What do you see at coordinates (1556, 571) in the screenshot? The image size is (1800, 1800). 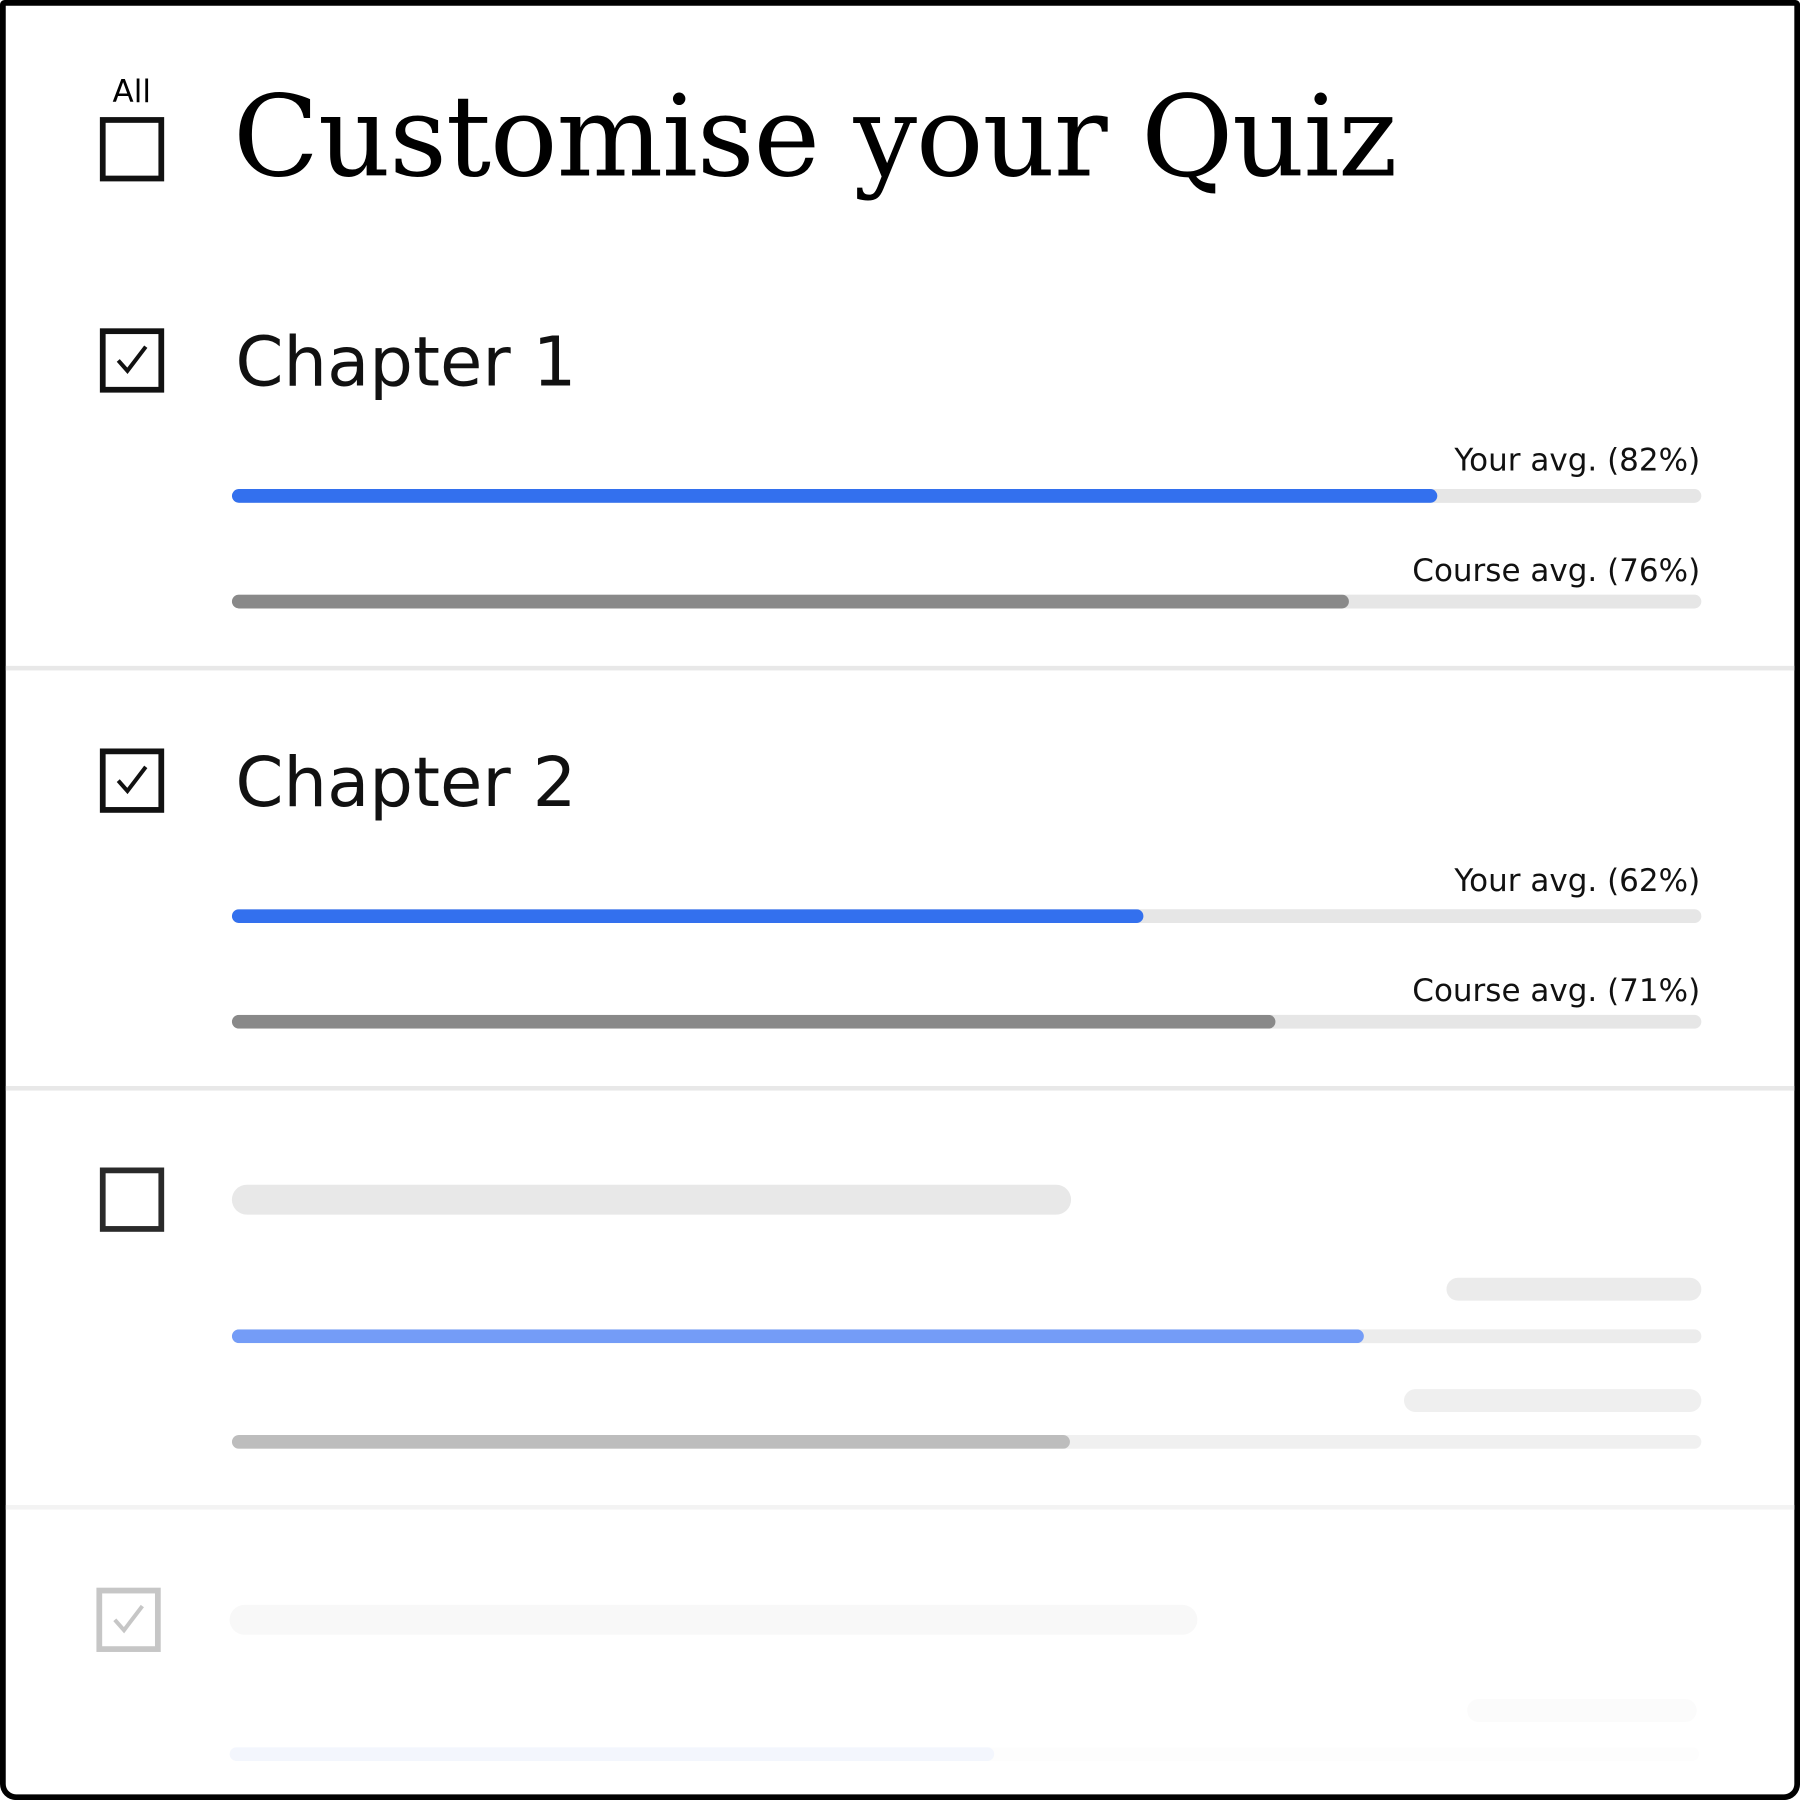 I see `course-avg-label: Course avg. (76%)` at bounding box center [1556, 571].